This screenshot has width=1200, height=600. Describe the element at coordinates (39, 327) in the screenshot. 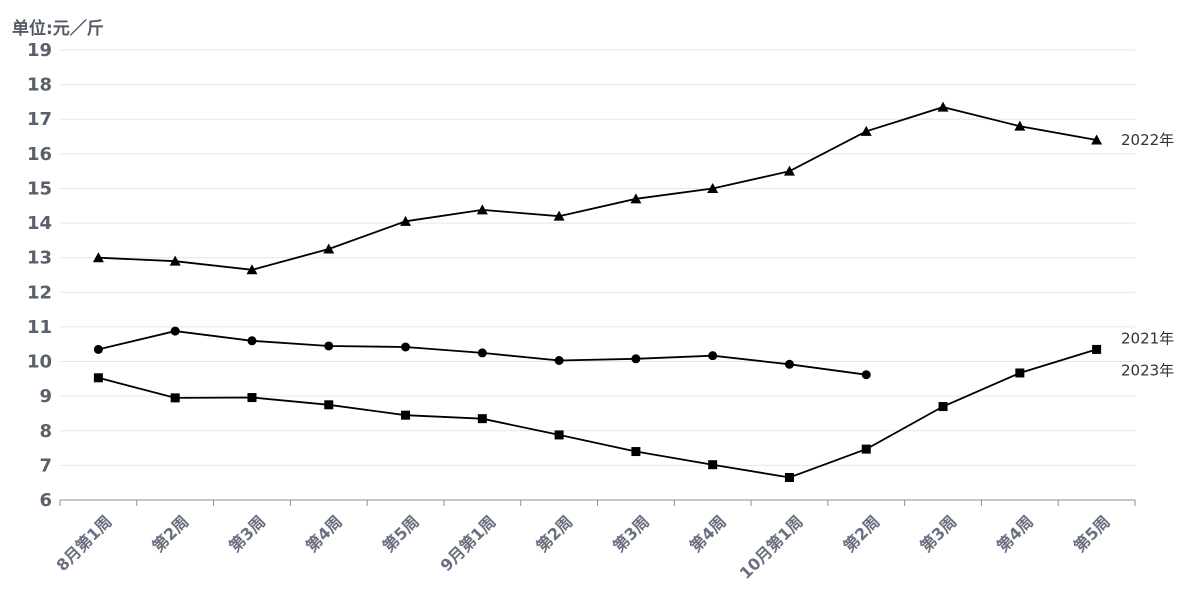

I see `y-tick-label: 11` at that location.